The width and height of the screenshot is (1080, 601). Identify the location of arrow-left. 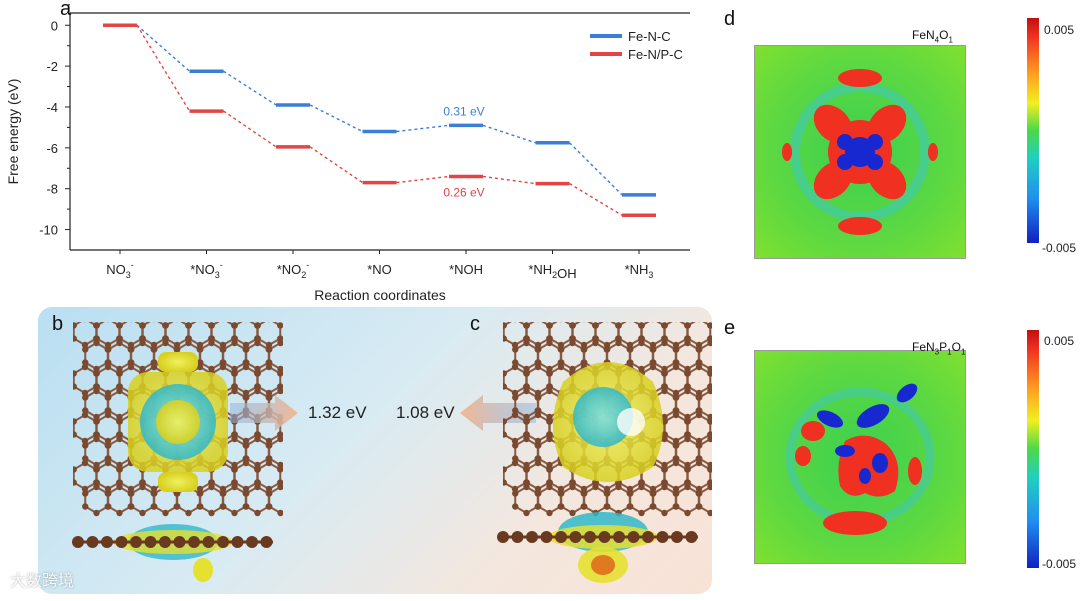
(498, 413).